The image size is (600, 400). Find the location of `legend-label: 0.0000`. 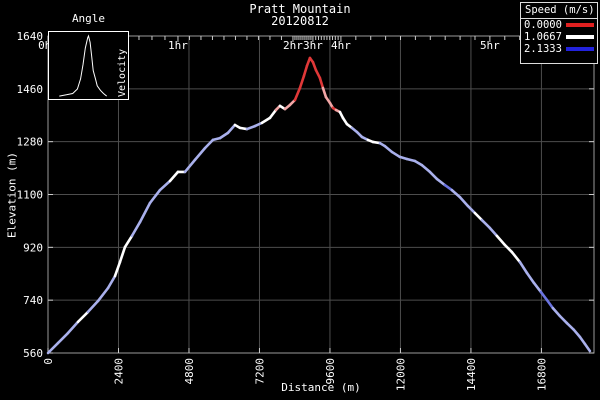

legend-label: 0.0000 is located at coordinates (543, 25).